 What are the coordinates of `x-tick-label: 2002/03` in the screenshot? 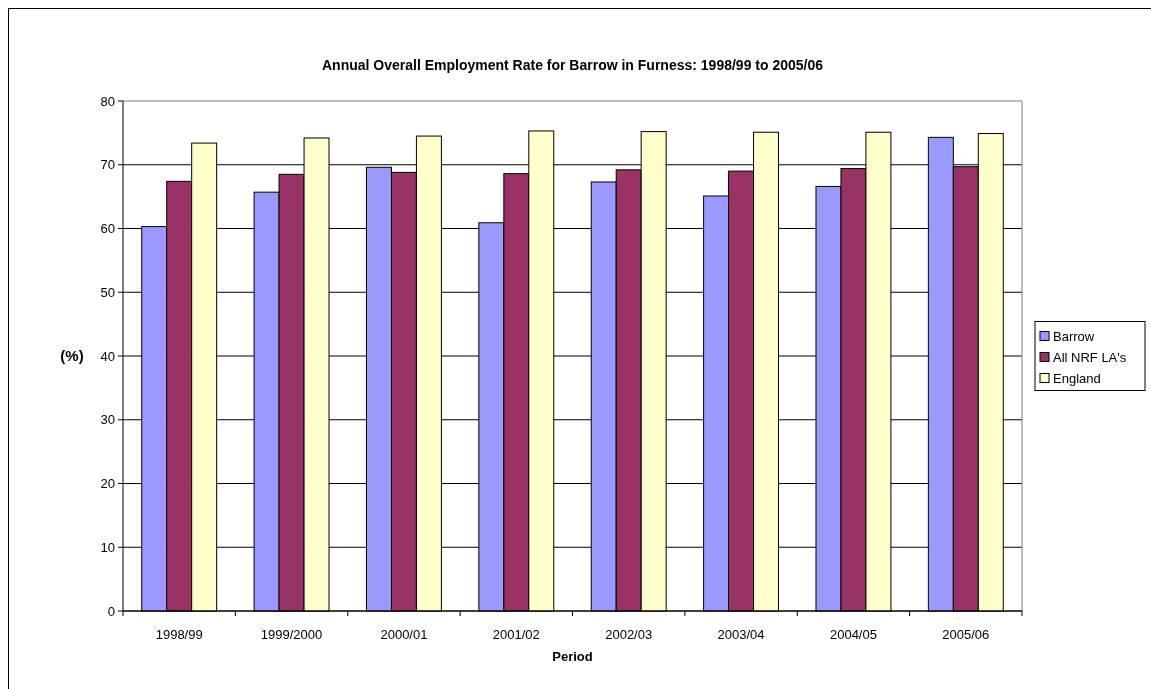 It's located at (629, 634).